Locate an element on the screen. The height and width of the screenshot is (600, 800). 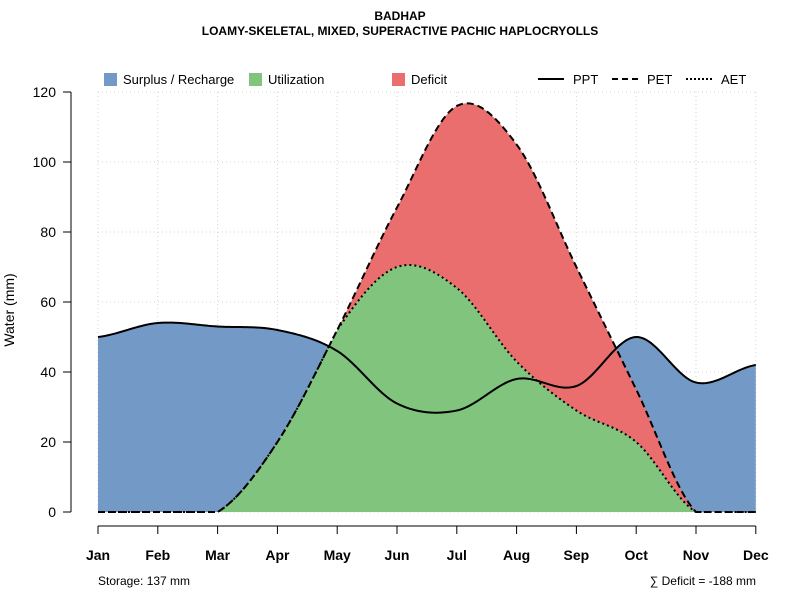
x-tick-label: Apr is located at coordinates (277, 555).